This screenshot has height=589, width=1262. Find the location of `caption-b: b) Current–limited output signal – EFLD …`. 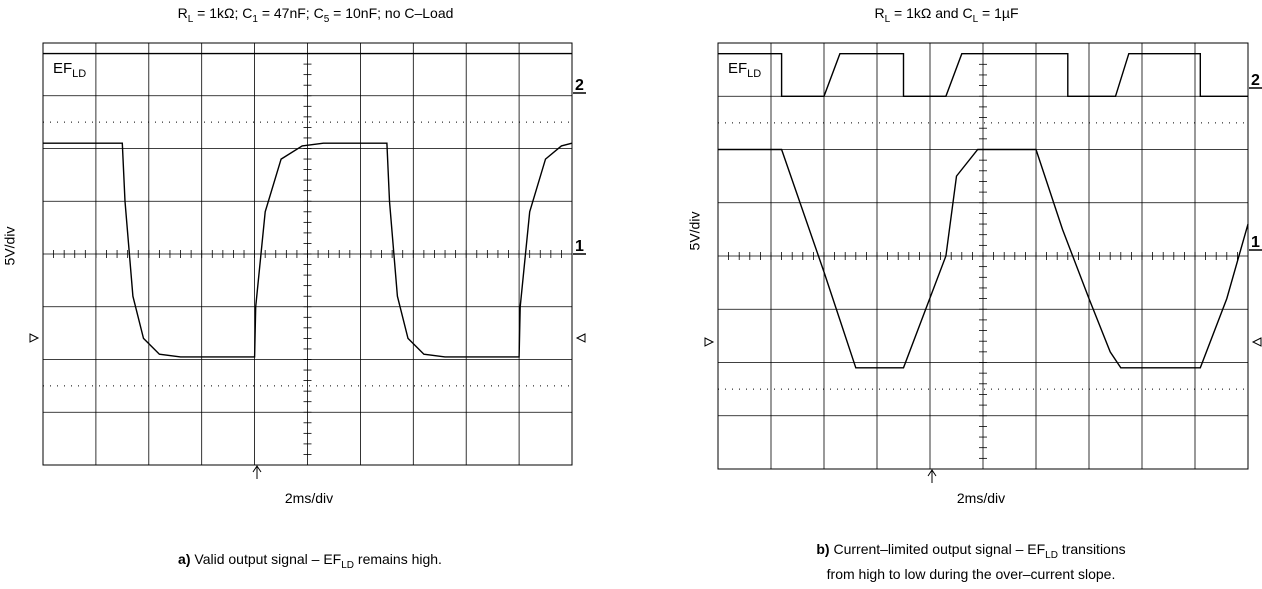

caption-b: b) Current–limited output signal – EFLD … is located at coordinates (971, 561).